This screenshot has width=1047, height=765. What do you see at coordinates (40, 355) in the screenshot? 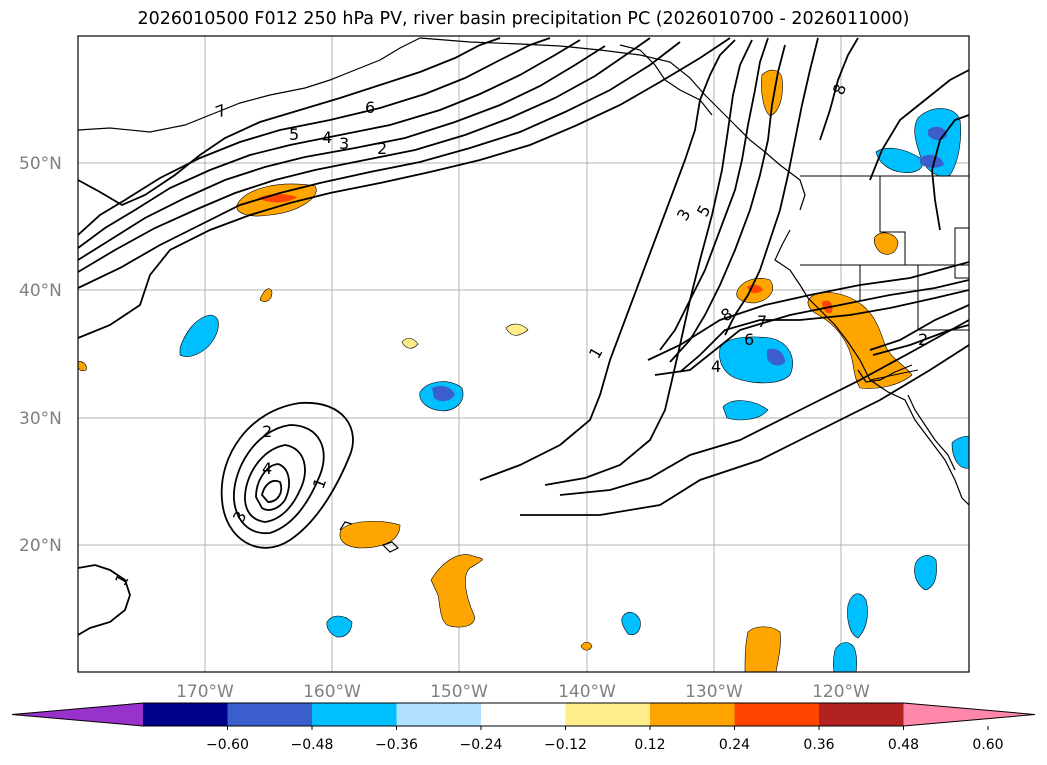
I see `latitude-labels: 50°N 40°N 30°N 20°N` at bounding box center [40, 355].